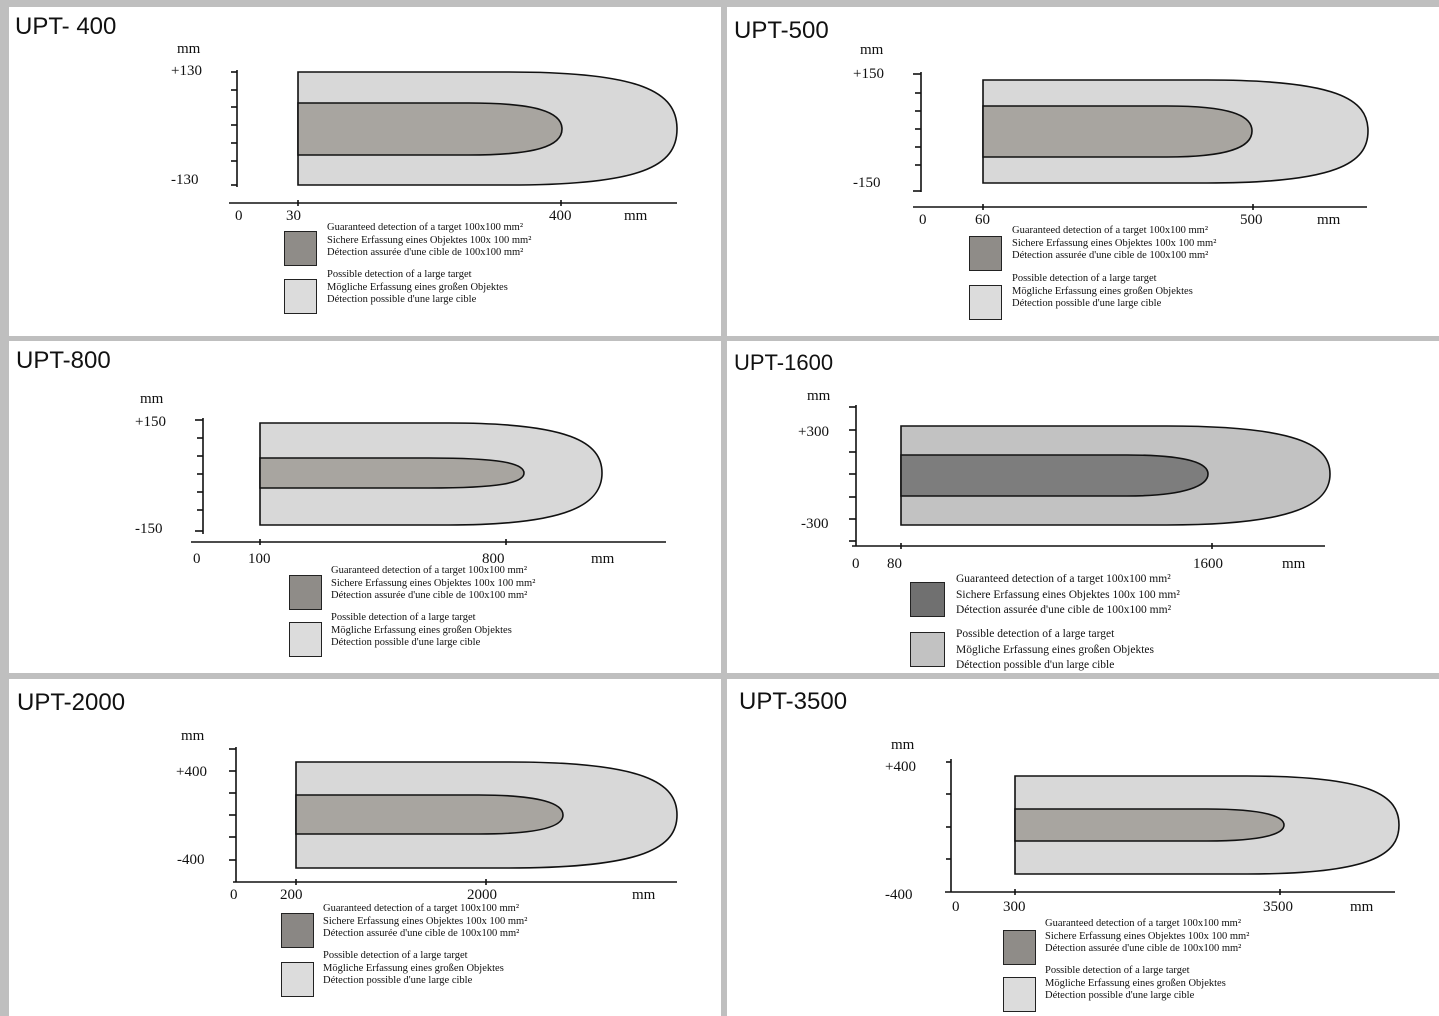  What do you see at coordinates (815, 524) in the screenshot?
I see `y-bottom-label: -300` at bounding box center [815, 524].